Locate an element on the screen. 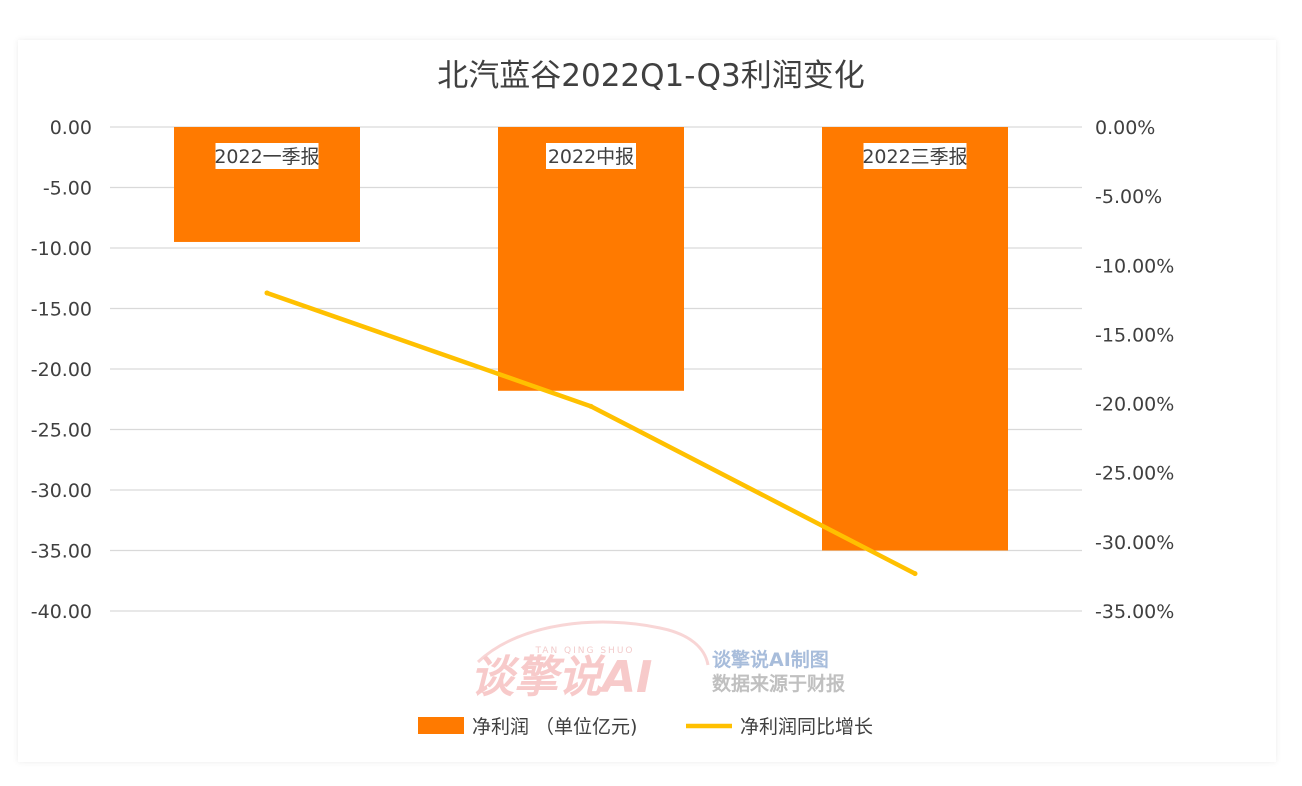  y-right-tick-label: -30.00% is located at coordinates (1134, 543).